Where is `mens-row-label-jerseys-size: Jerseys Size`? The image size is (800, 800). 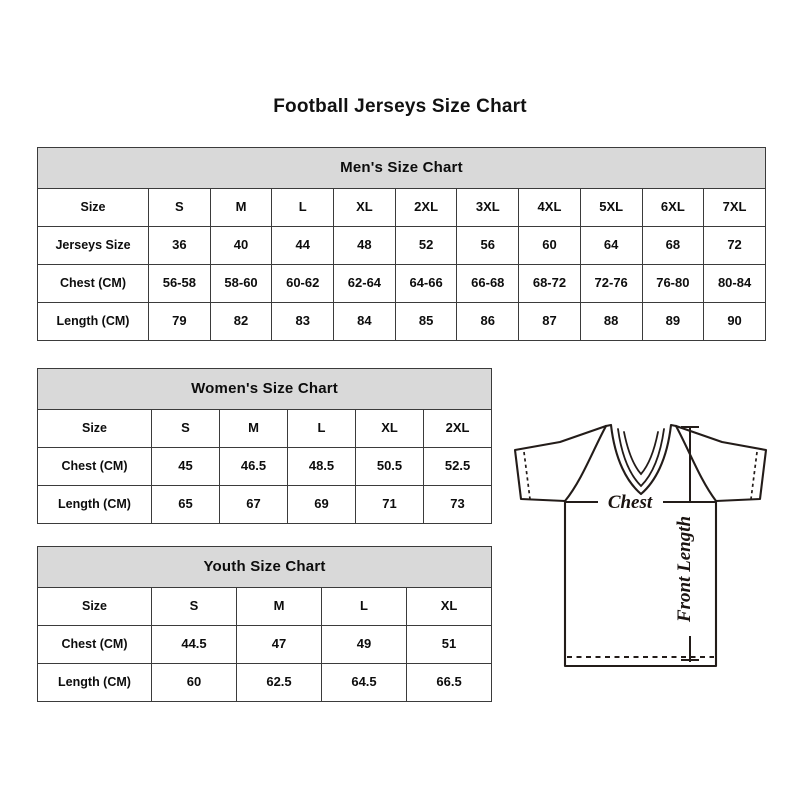 mens-row-label-jerseys-size: Jerseys Size is located at coordinates (93, 245).